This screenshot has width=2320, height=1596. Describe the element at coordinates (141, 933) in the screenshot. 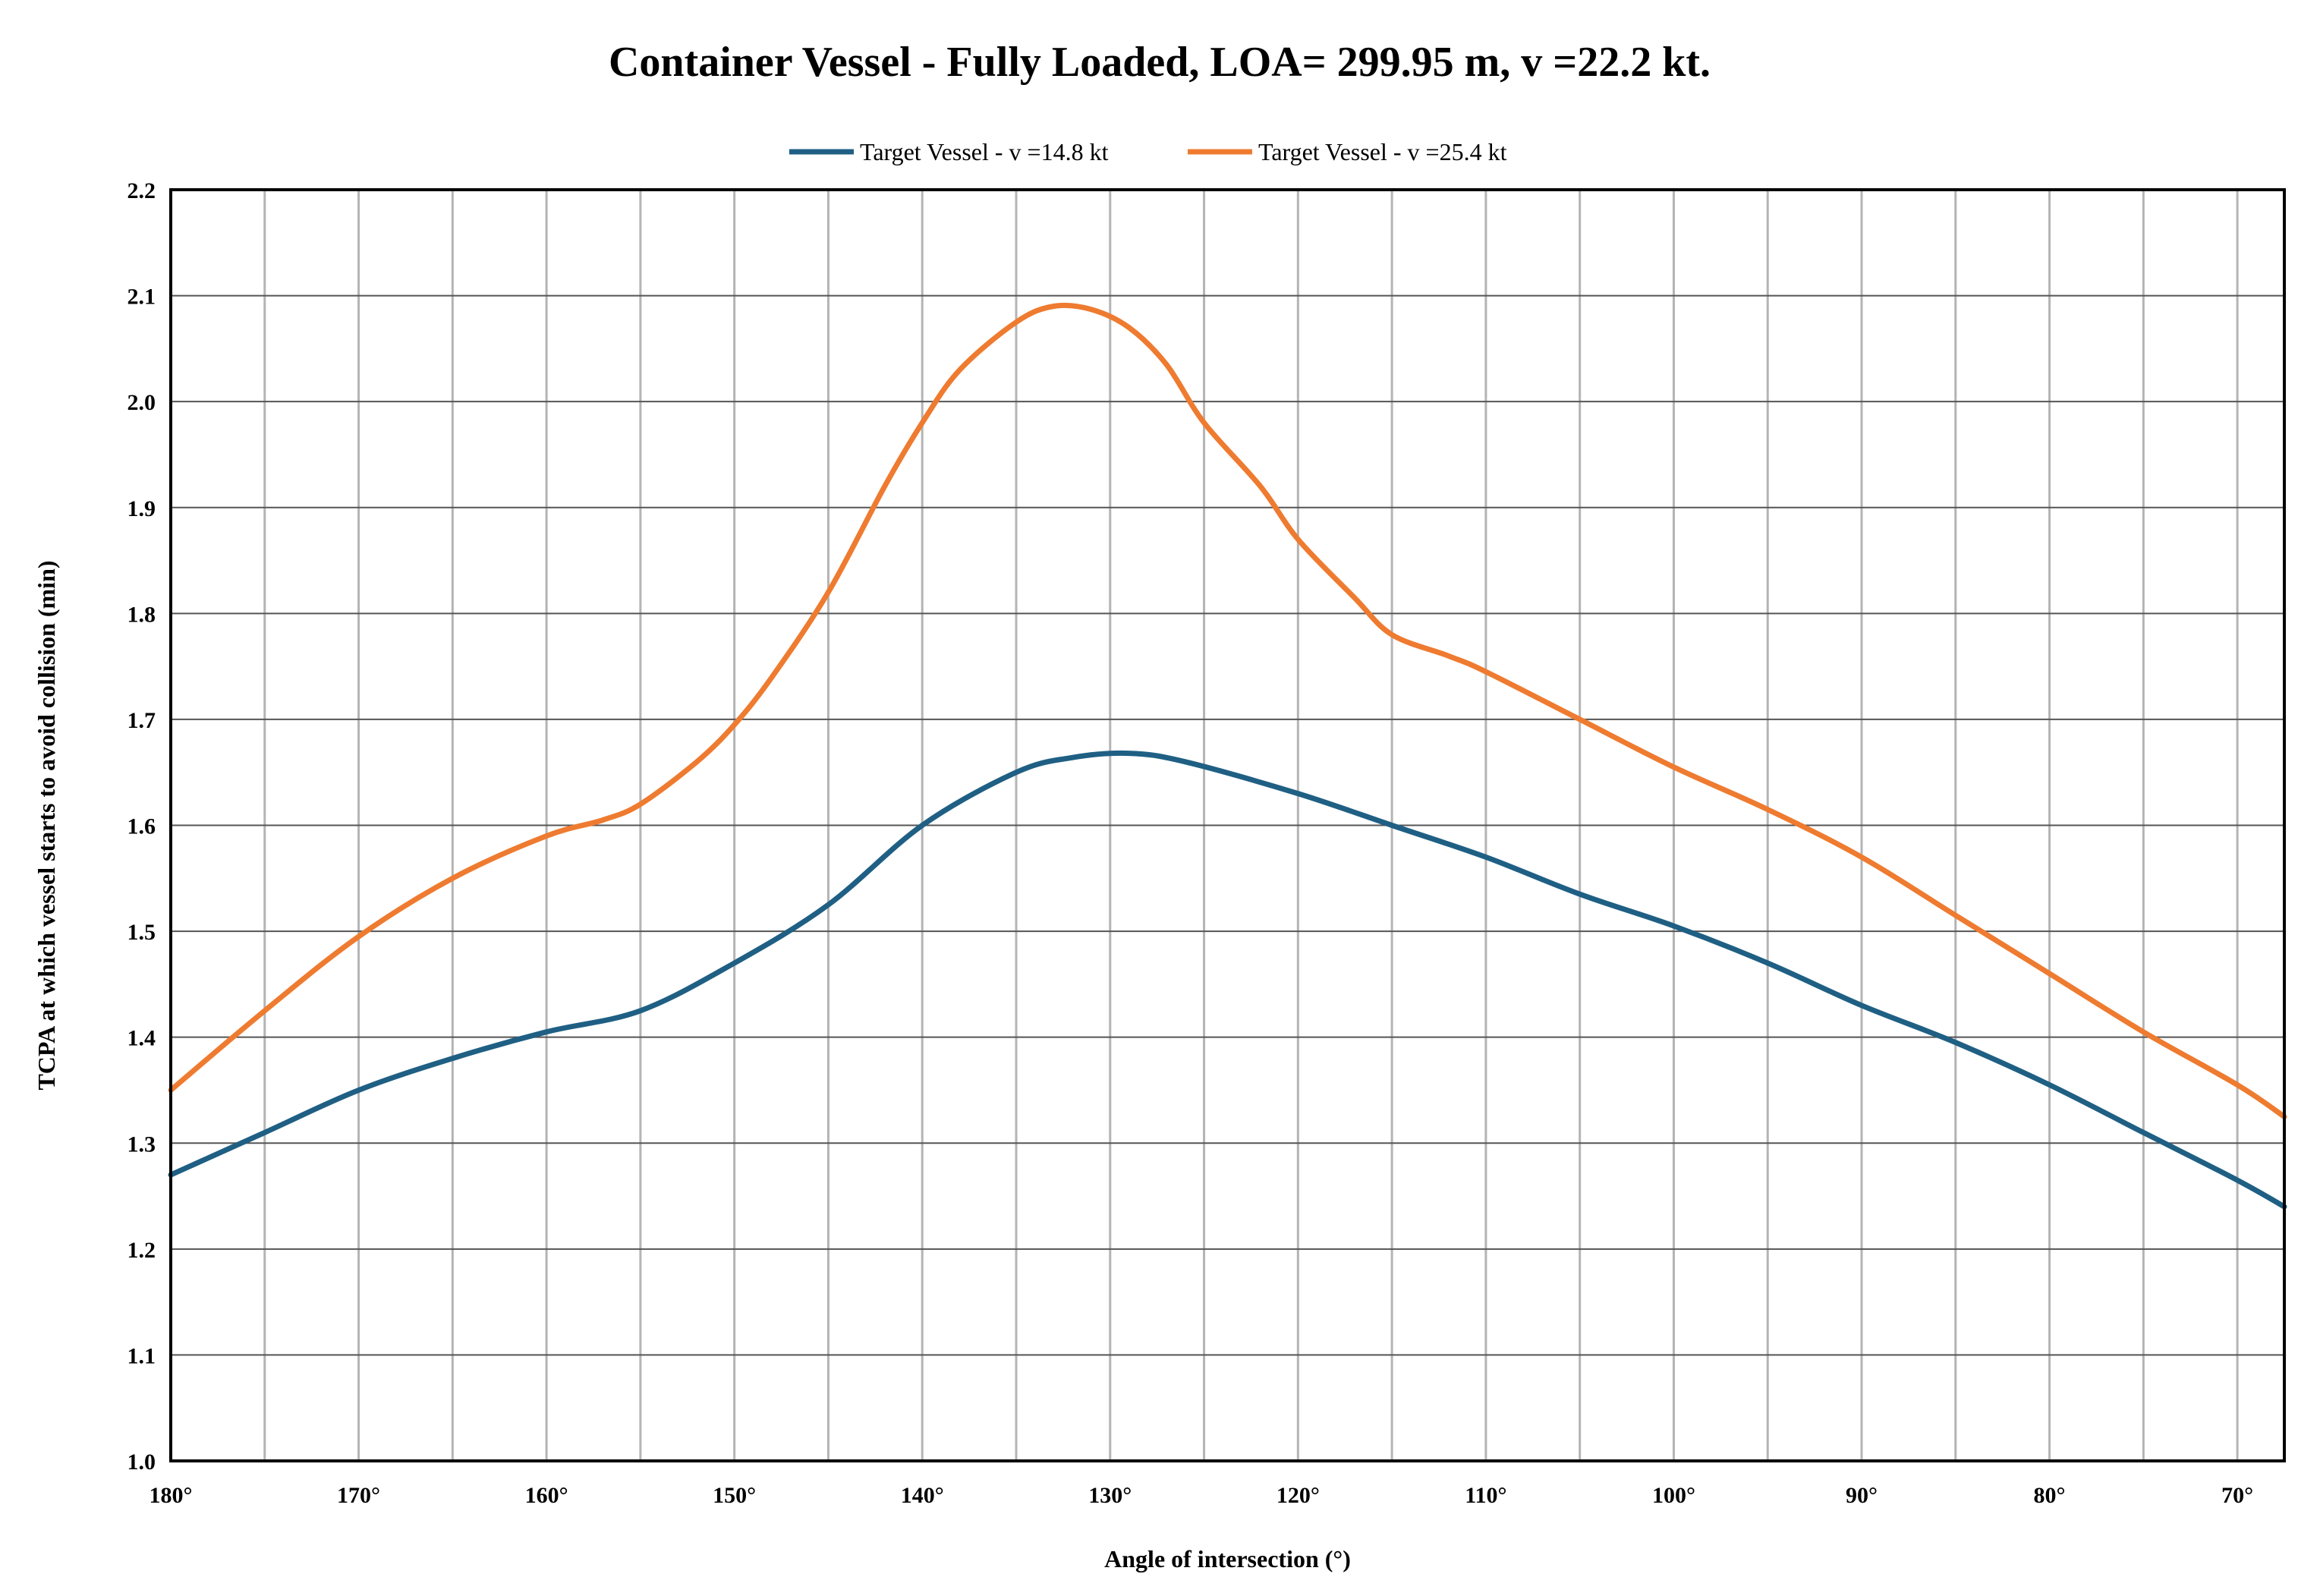

I see `y-tick-label: 1.5` at that location.